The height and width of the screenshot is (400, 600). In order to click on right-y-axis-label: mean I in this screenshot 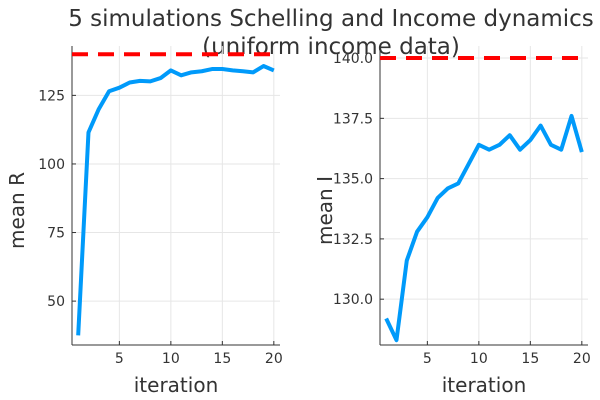, I will do `click(325, 210)`.